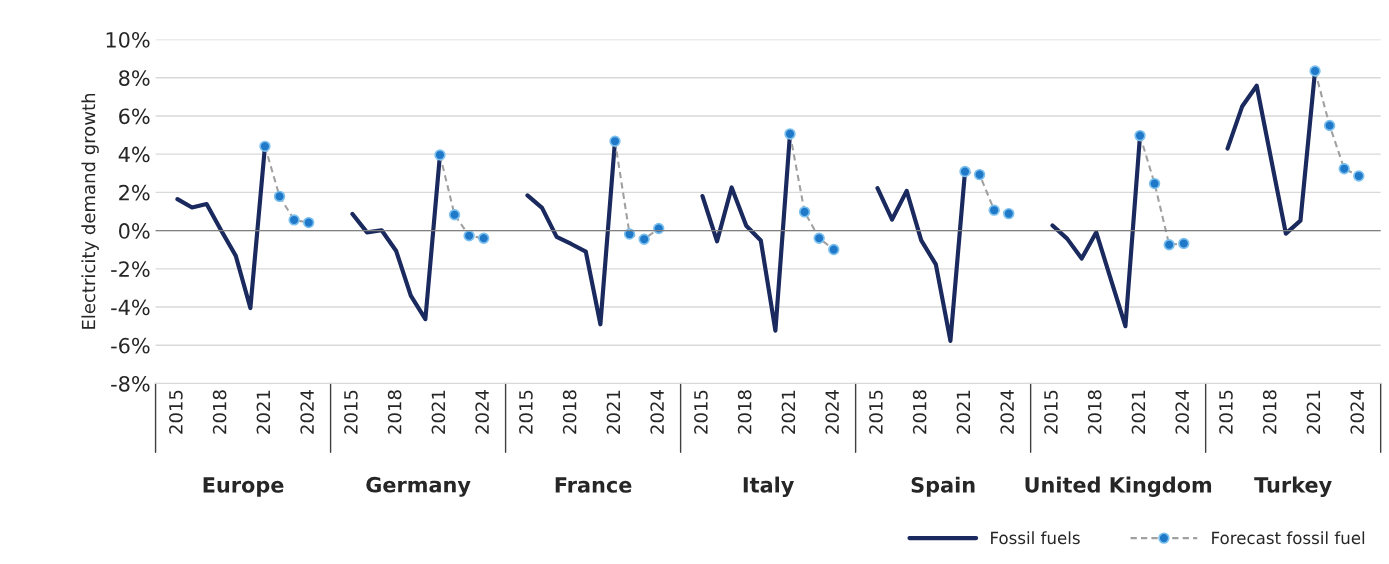 Image resolution: width=1389 pixels, height=564 pixels. Describe the element at coordinates (418, 486) in the screenshot. I see `text: Germany` at that location.